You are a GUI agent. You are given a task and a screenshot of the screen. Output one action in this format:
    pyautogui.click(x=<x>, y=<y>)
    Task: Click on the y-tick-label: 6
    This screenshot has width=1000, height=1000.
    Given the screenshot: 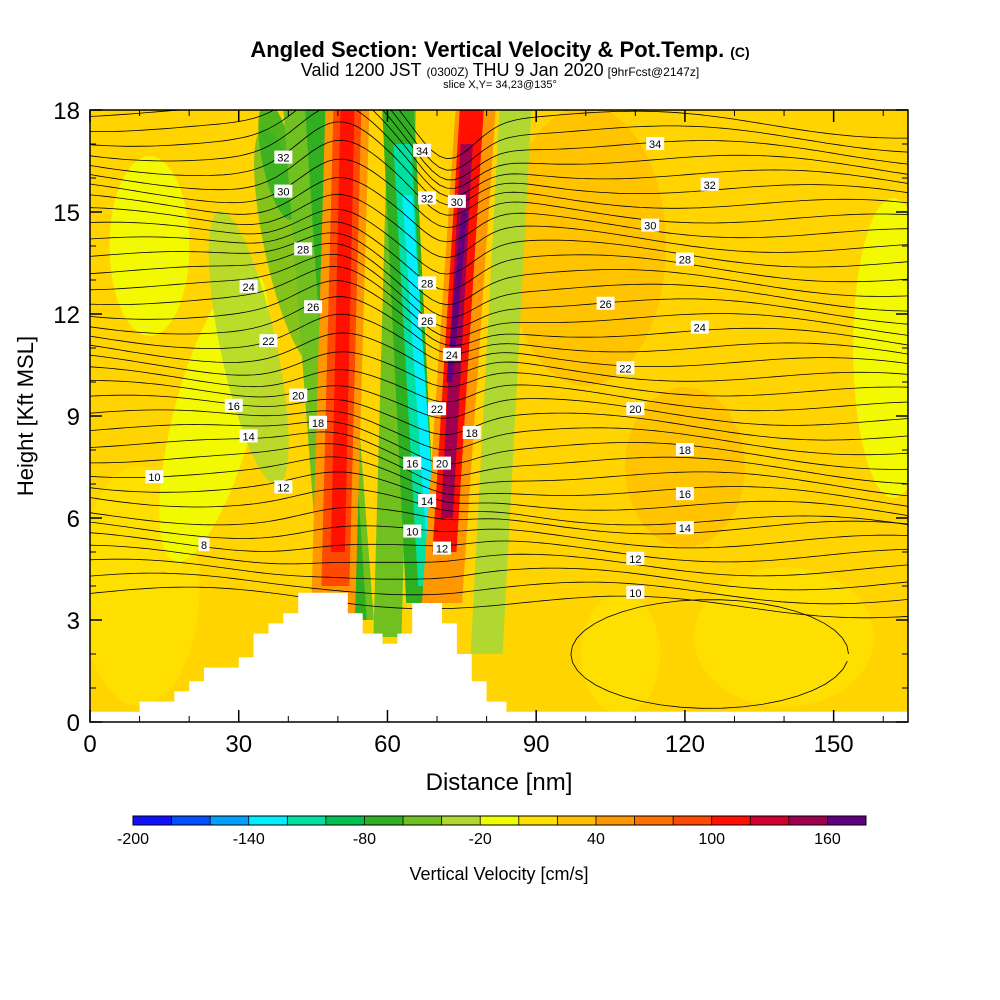 What is the action you would take?
    pyautogui.click(x=73, y=519)
    